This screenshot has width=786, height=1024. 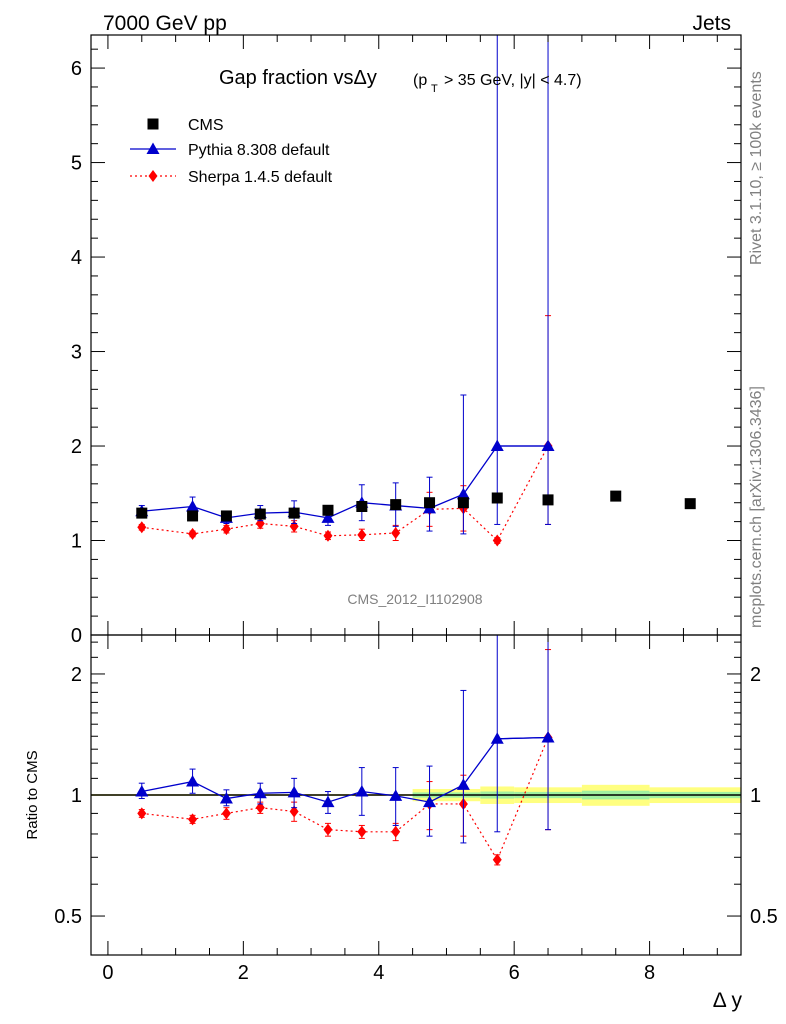 I want to click on ratio-pythia-line, so click(x=345, y=769).